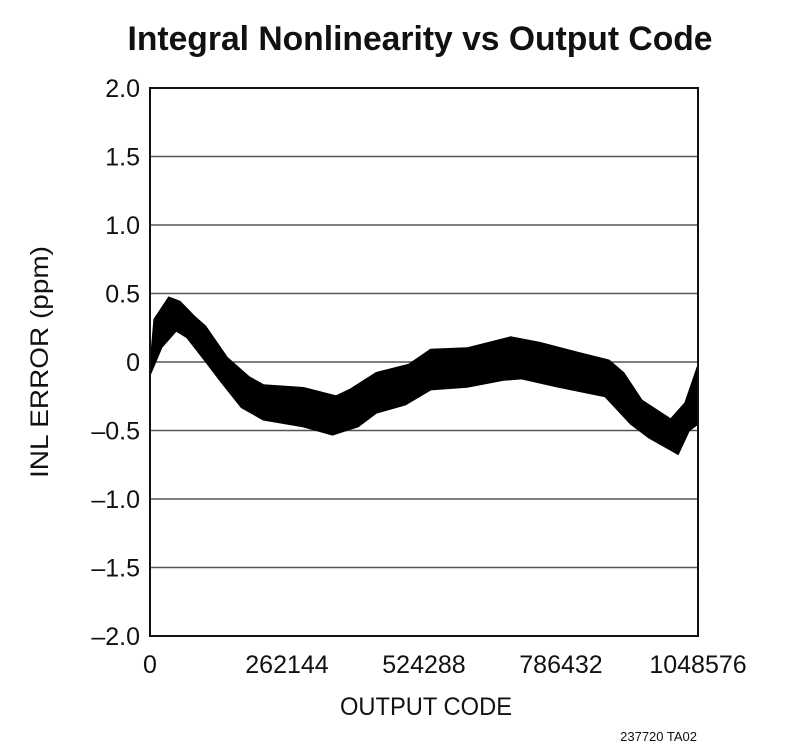 The image size is (788, 750). I want to click on y-tick-label: –0.5, so click(115, 432).